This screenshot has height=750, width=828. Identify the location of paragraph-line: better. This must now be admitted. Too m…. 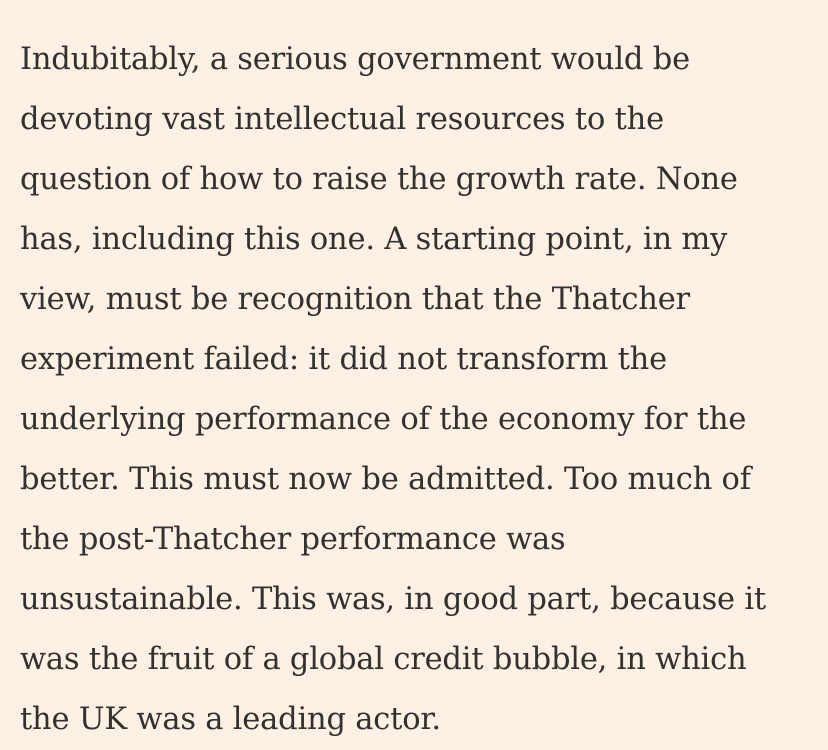
(385, 479).